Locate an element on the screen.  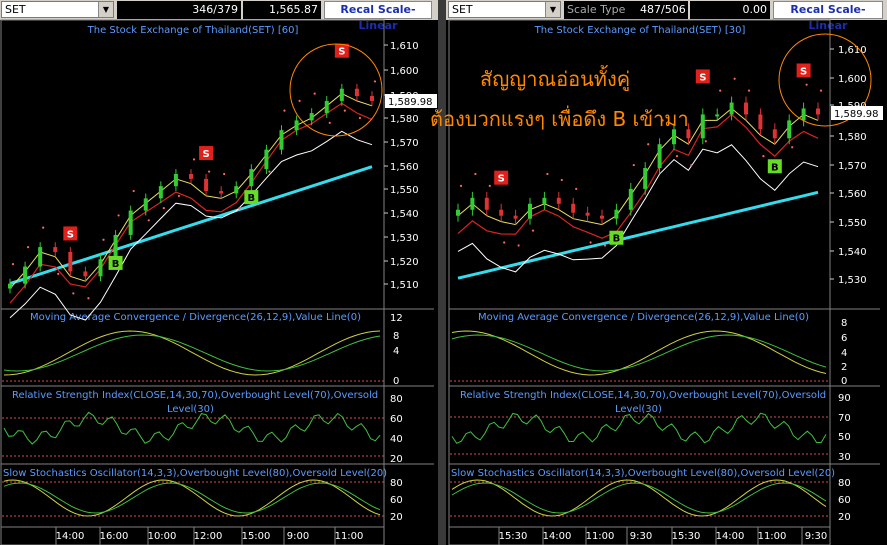
right-symbol-value: SET is located at coordinates (462, 9).